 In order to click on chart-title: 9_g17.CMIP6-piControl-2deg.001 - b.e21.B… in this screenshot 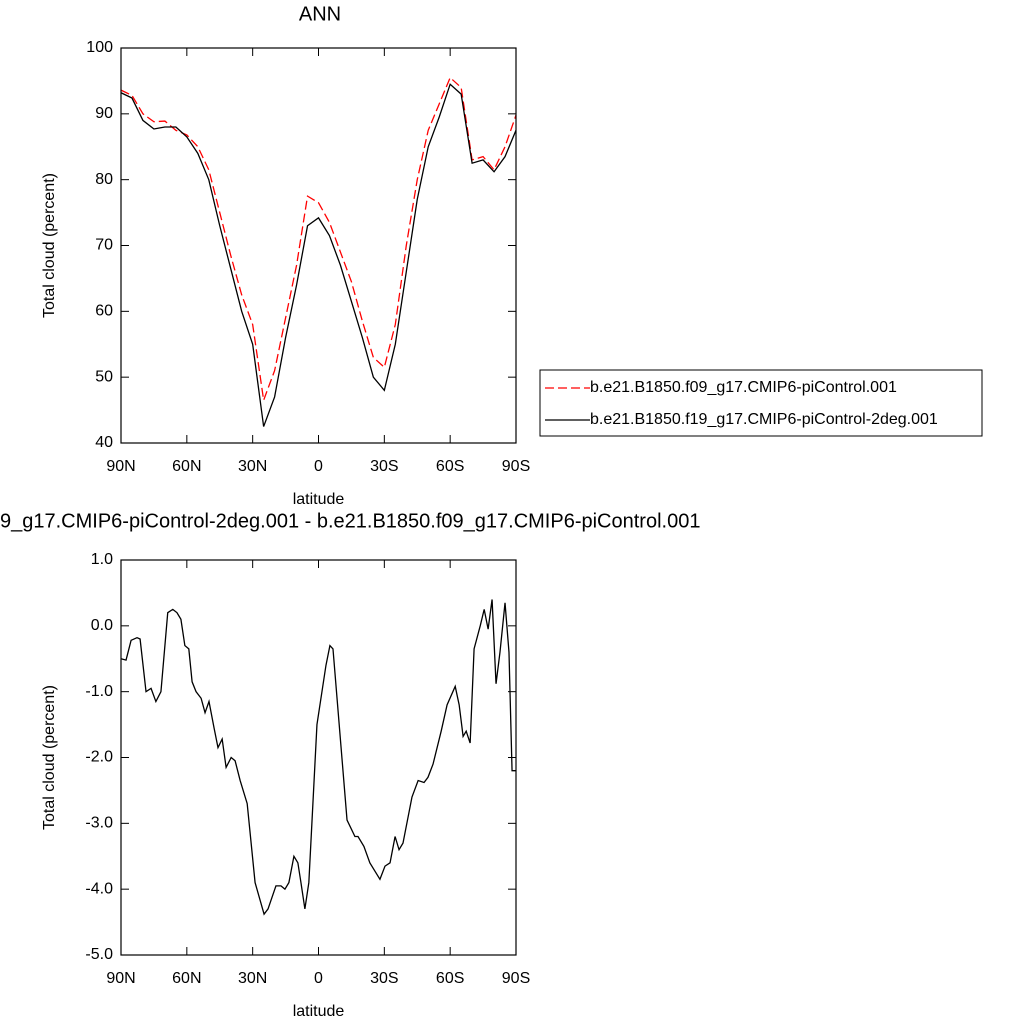, I will do `click(350, 521)`.